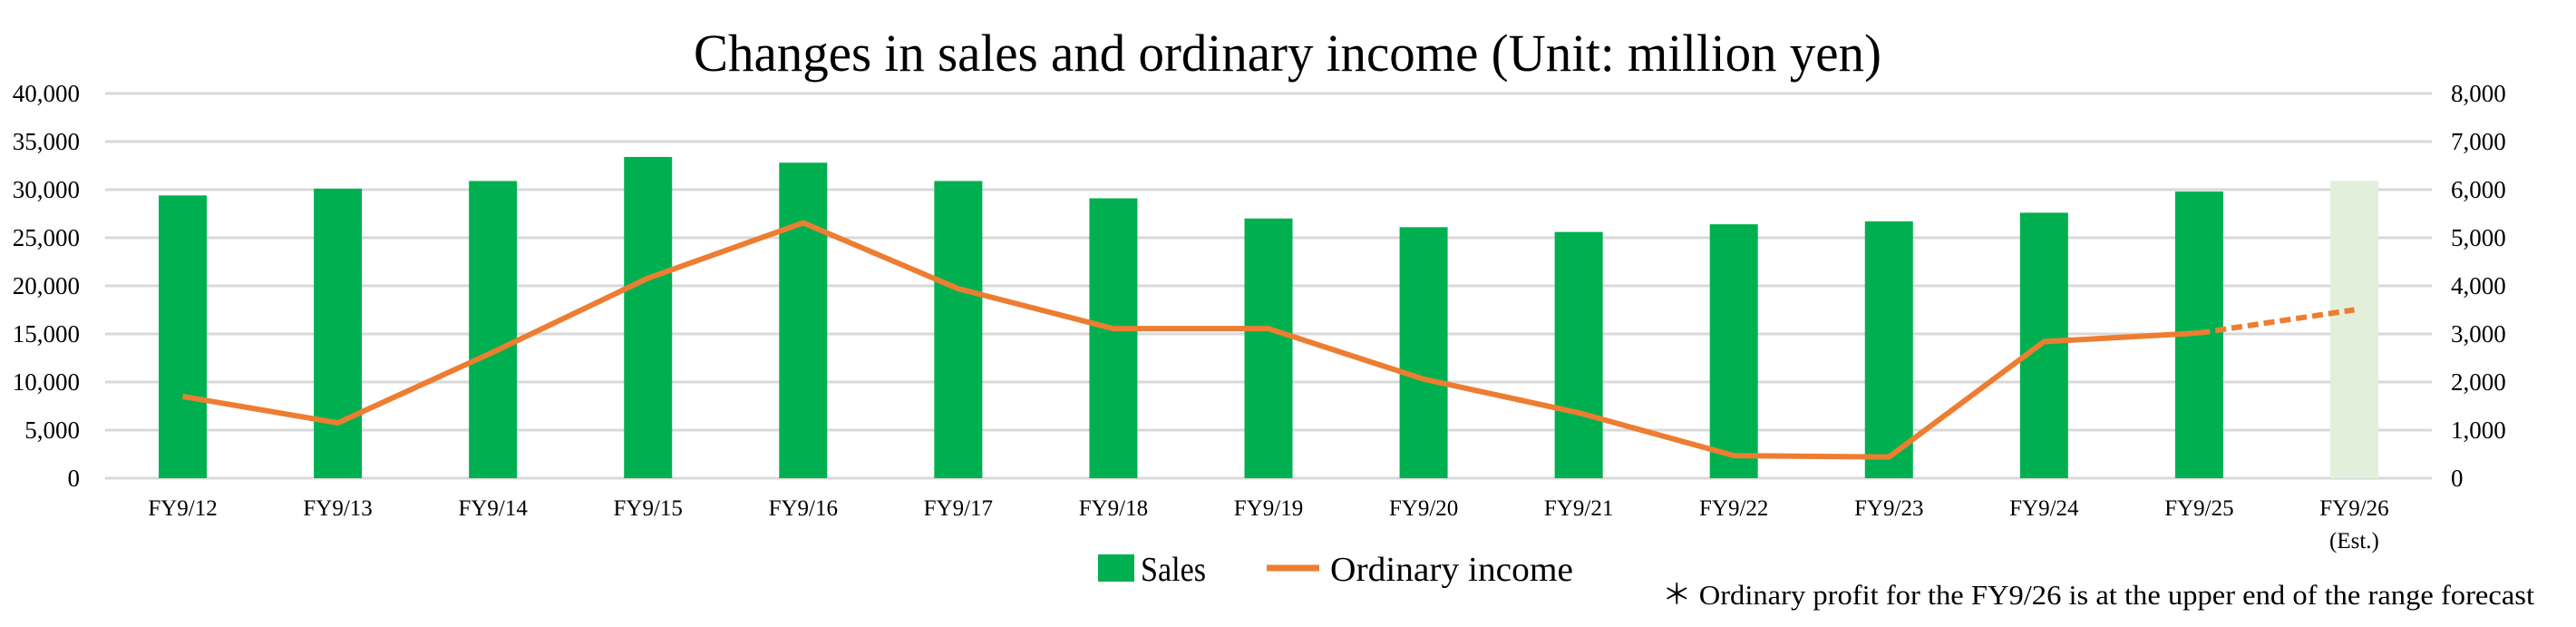  I want to click on x-tick-label: FY9/18, so click(1113, 508).